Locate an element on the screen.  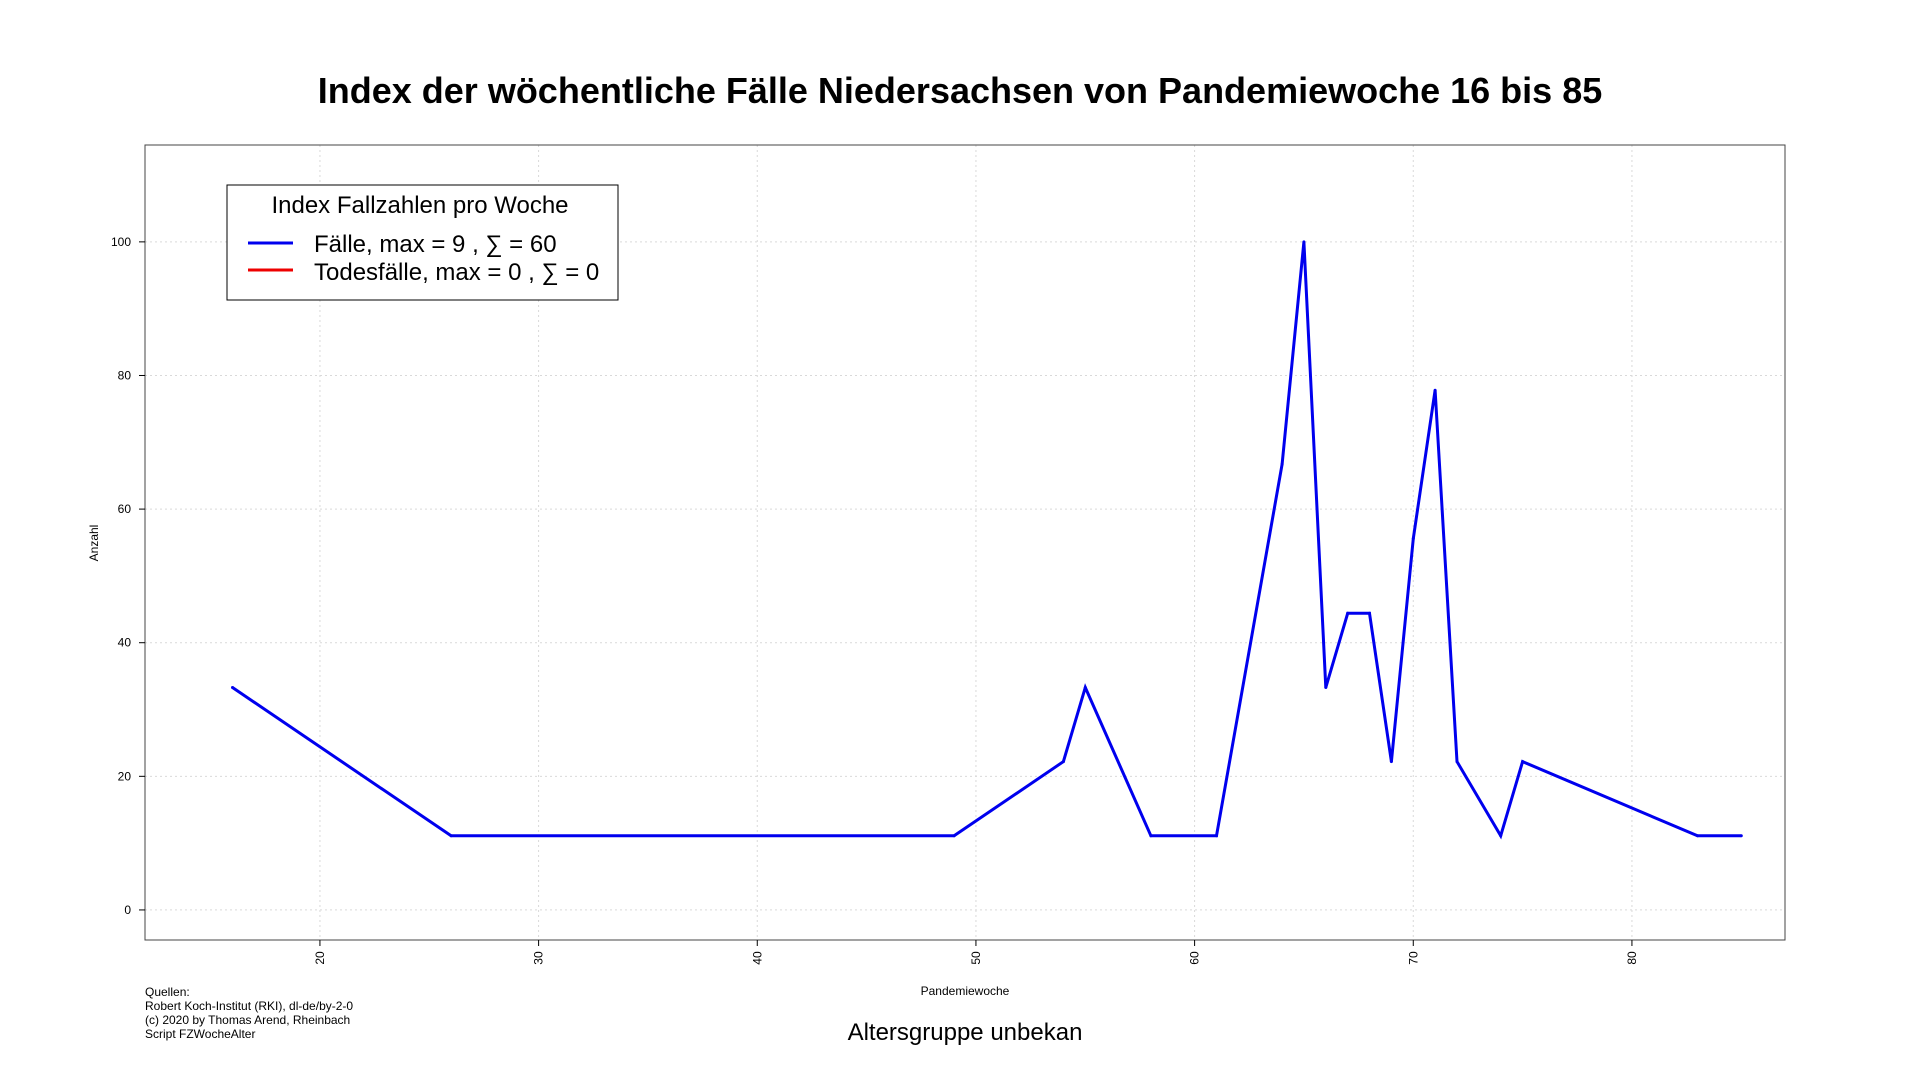
x-axis: 20 30 40 50 60 70 80 is located at coordinates (976, 952).